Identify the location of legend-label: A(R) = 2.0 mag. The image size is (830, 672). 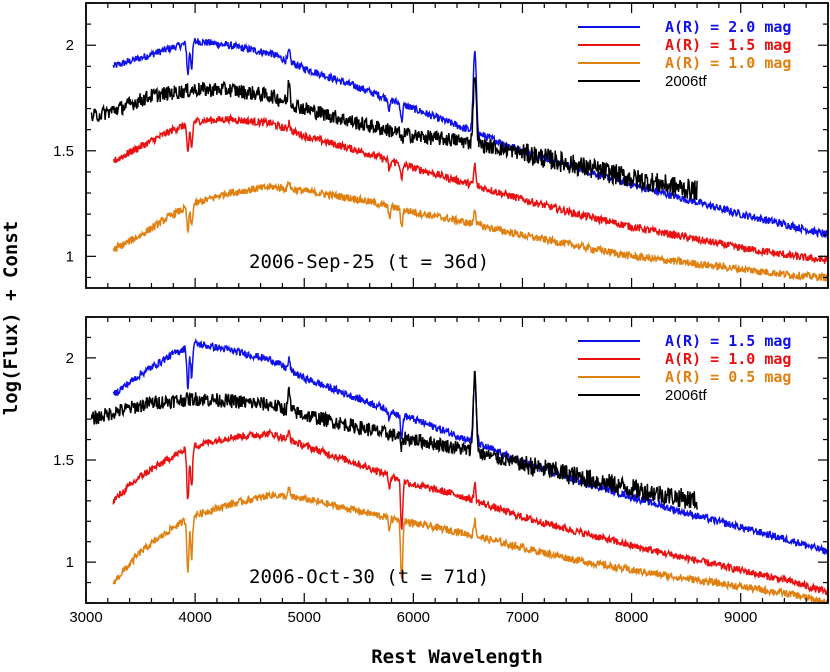
(728, 27).